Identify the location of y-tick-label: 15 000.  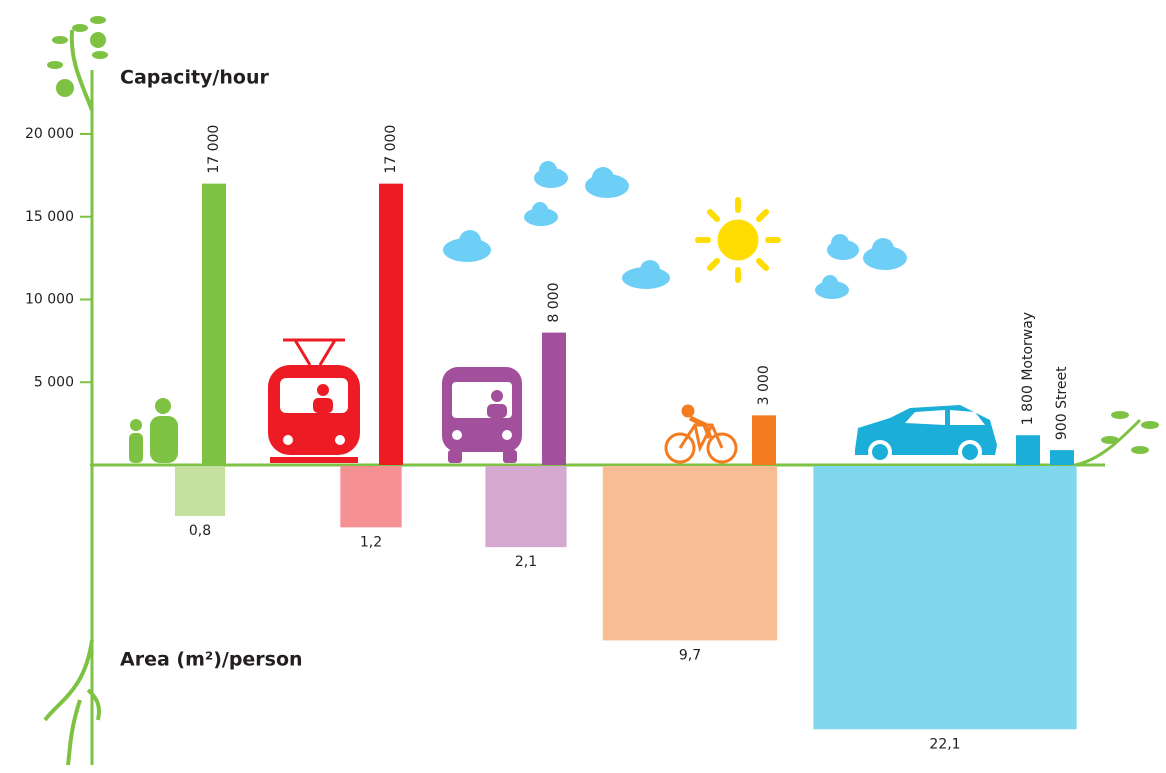
(49, 217).